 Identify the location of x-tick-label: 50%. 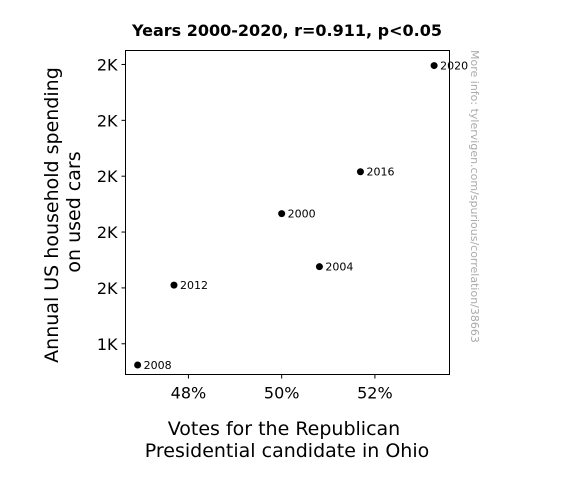
(282, 393).